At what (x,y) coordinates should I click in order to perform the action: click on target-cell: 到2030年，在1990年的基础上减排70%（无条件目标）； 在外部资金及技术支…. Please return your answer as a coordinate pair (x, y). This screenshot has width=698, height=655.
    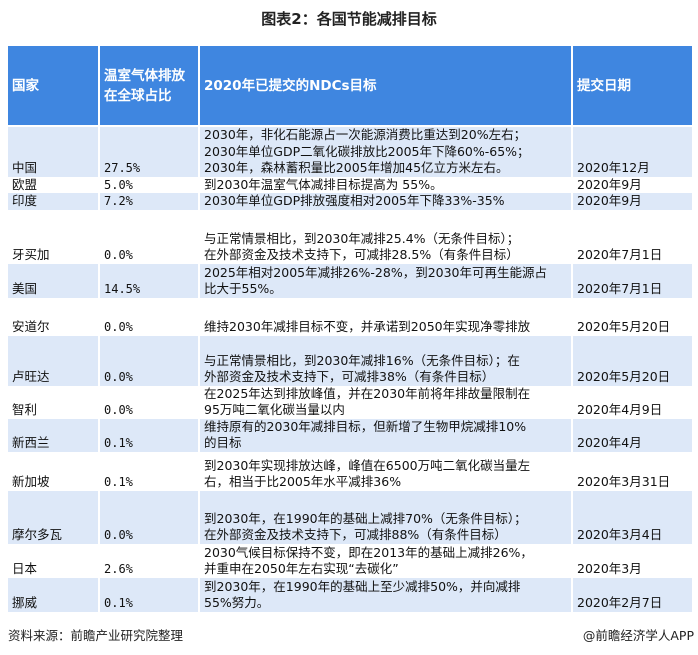
    Looking at the image, I should click on (386, 517).